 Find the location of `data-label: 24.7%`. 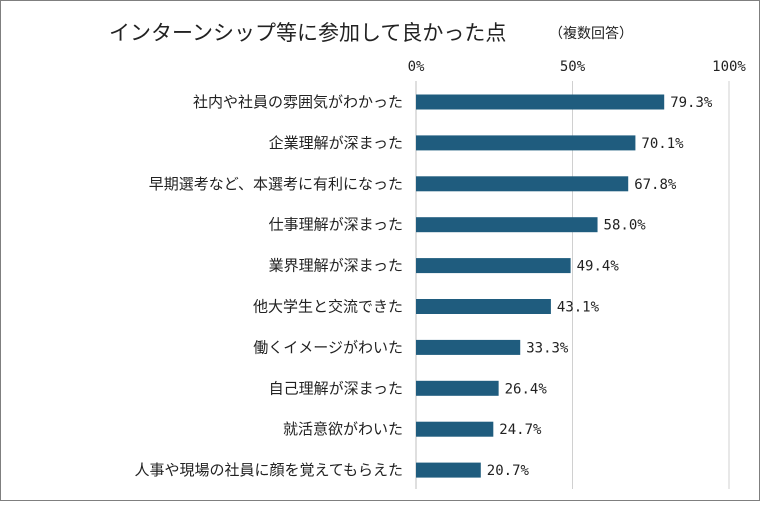

data-label: 24.7% is located at coordinates (520, 430).